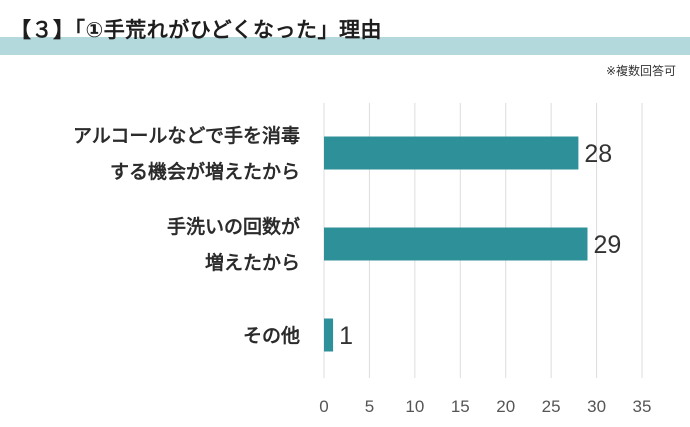 Image resolution: width=690 pixels, height=427 pixels. I want to click on multiple-answers-note: ※複数回答可, so click(640, 71).